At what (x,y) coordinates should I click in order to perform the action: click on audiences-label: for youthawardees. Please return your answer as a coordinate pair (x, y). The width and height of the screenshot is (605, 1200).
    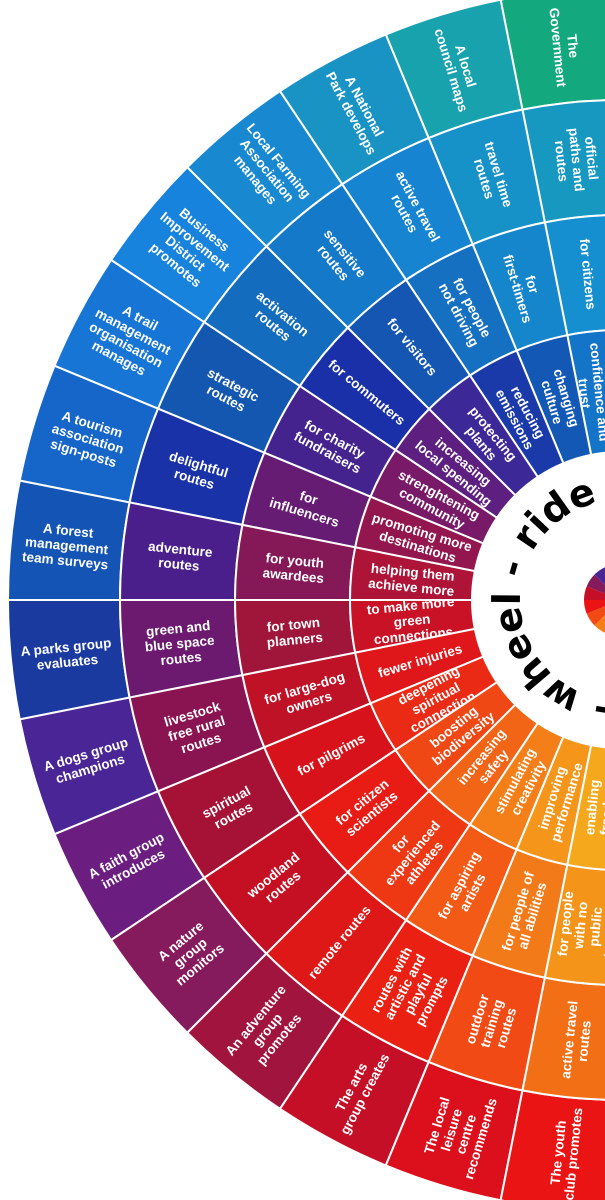
    Looking at the image, I should click on (294, 568).